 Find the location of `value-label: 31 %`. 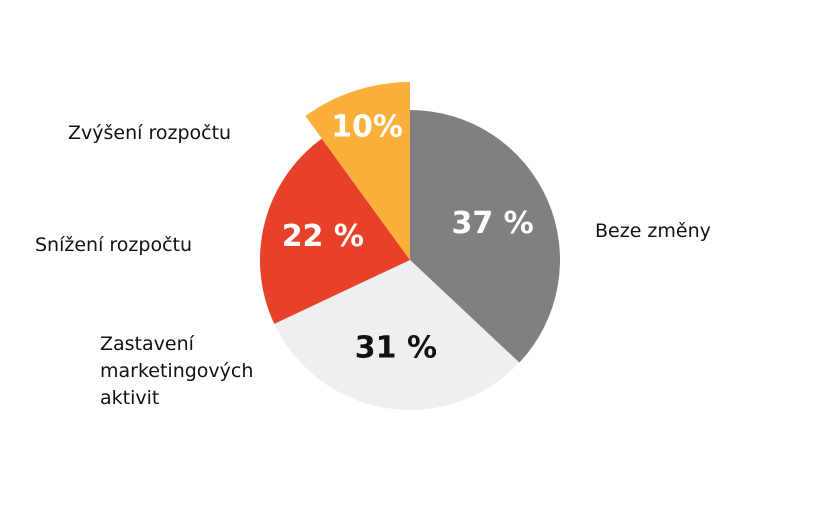

value-label: 31 % is located at coordinates (396, 347).